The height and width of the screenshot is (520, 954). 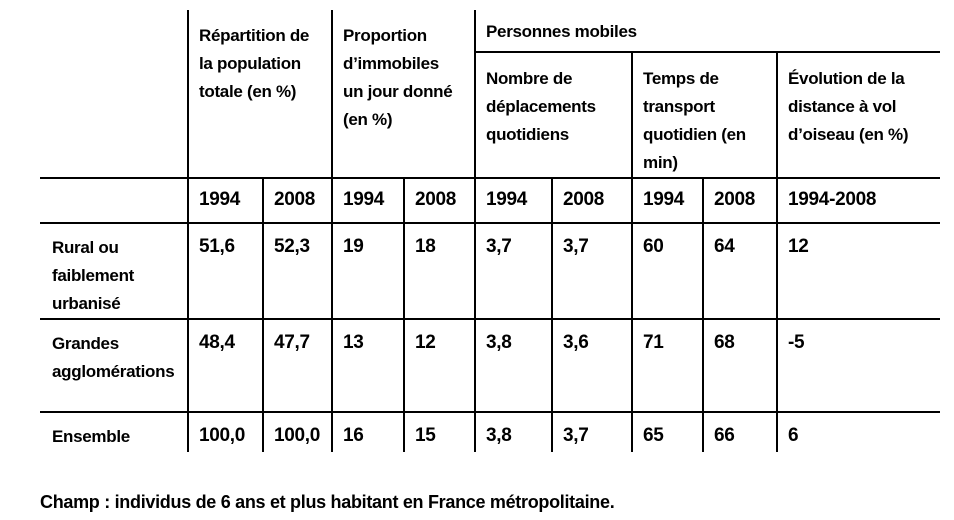 I want to click on subgroup-header-temps-transport: Temps de transport quotidien (en min), so click(x=705, y=115).